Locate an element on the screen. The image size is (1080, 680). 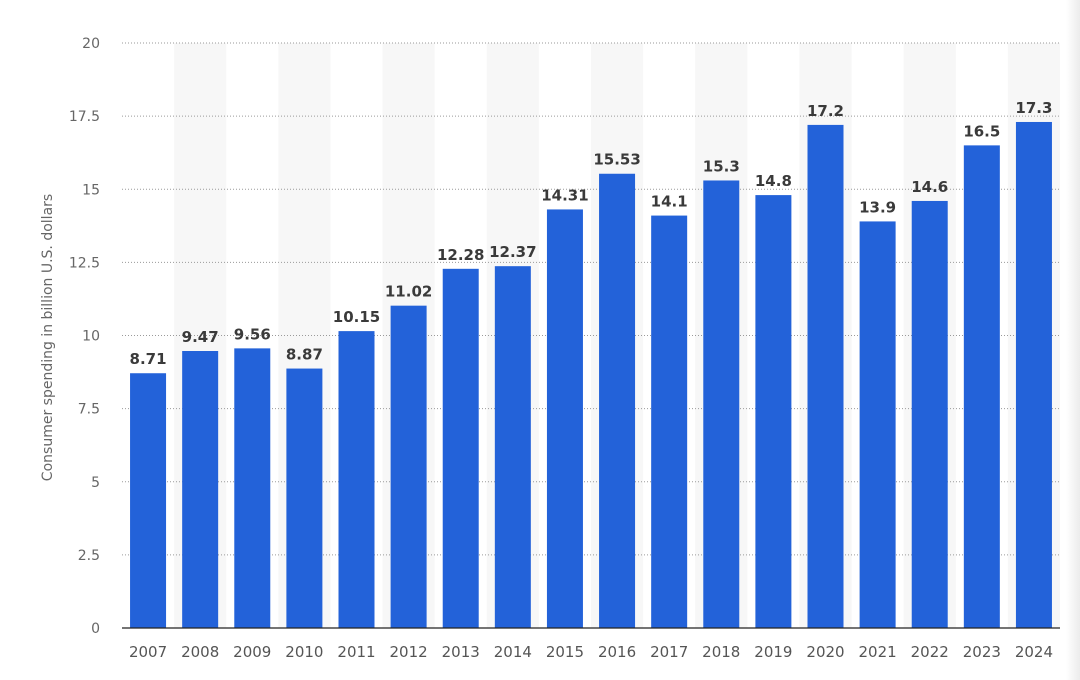
y-tick-label: 15 is located at coordinates (91, 190).